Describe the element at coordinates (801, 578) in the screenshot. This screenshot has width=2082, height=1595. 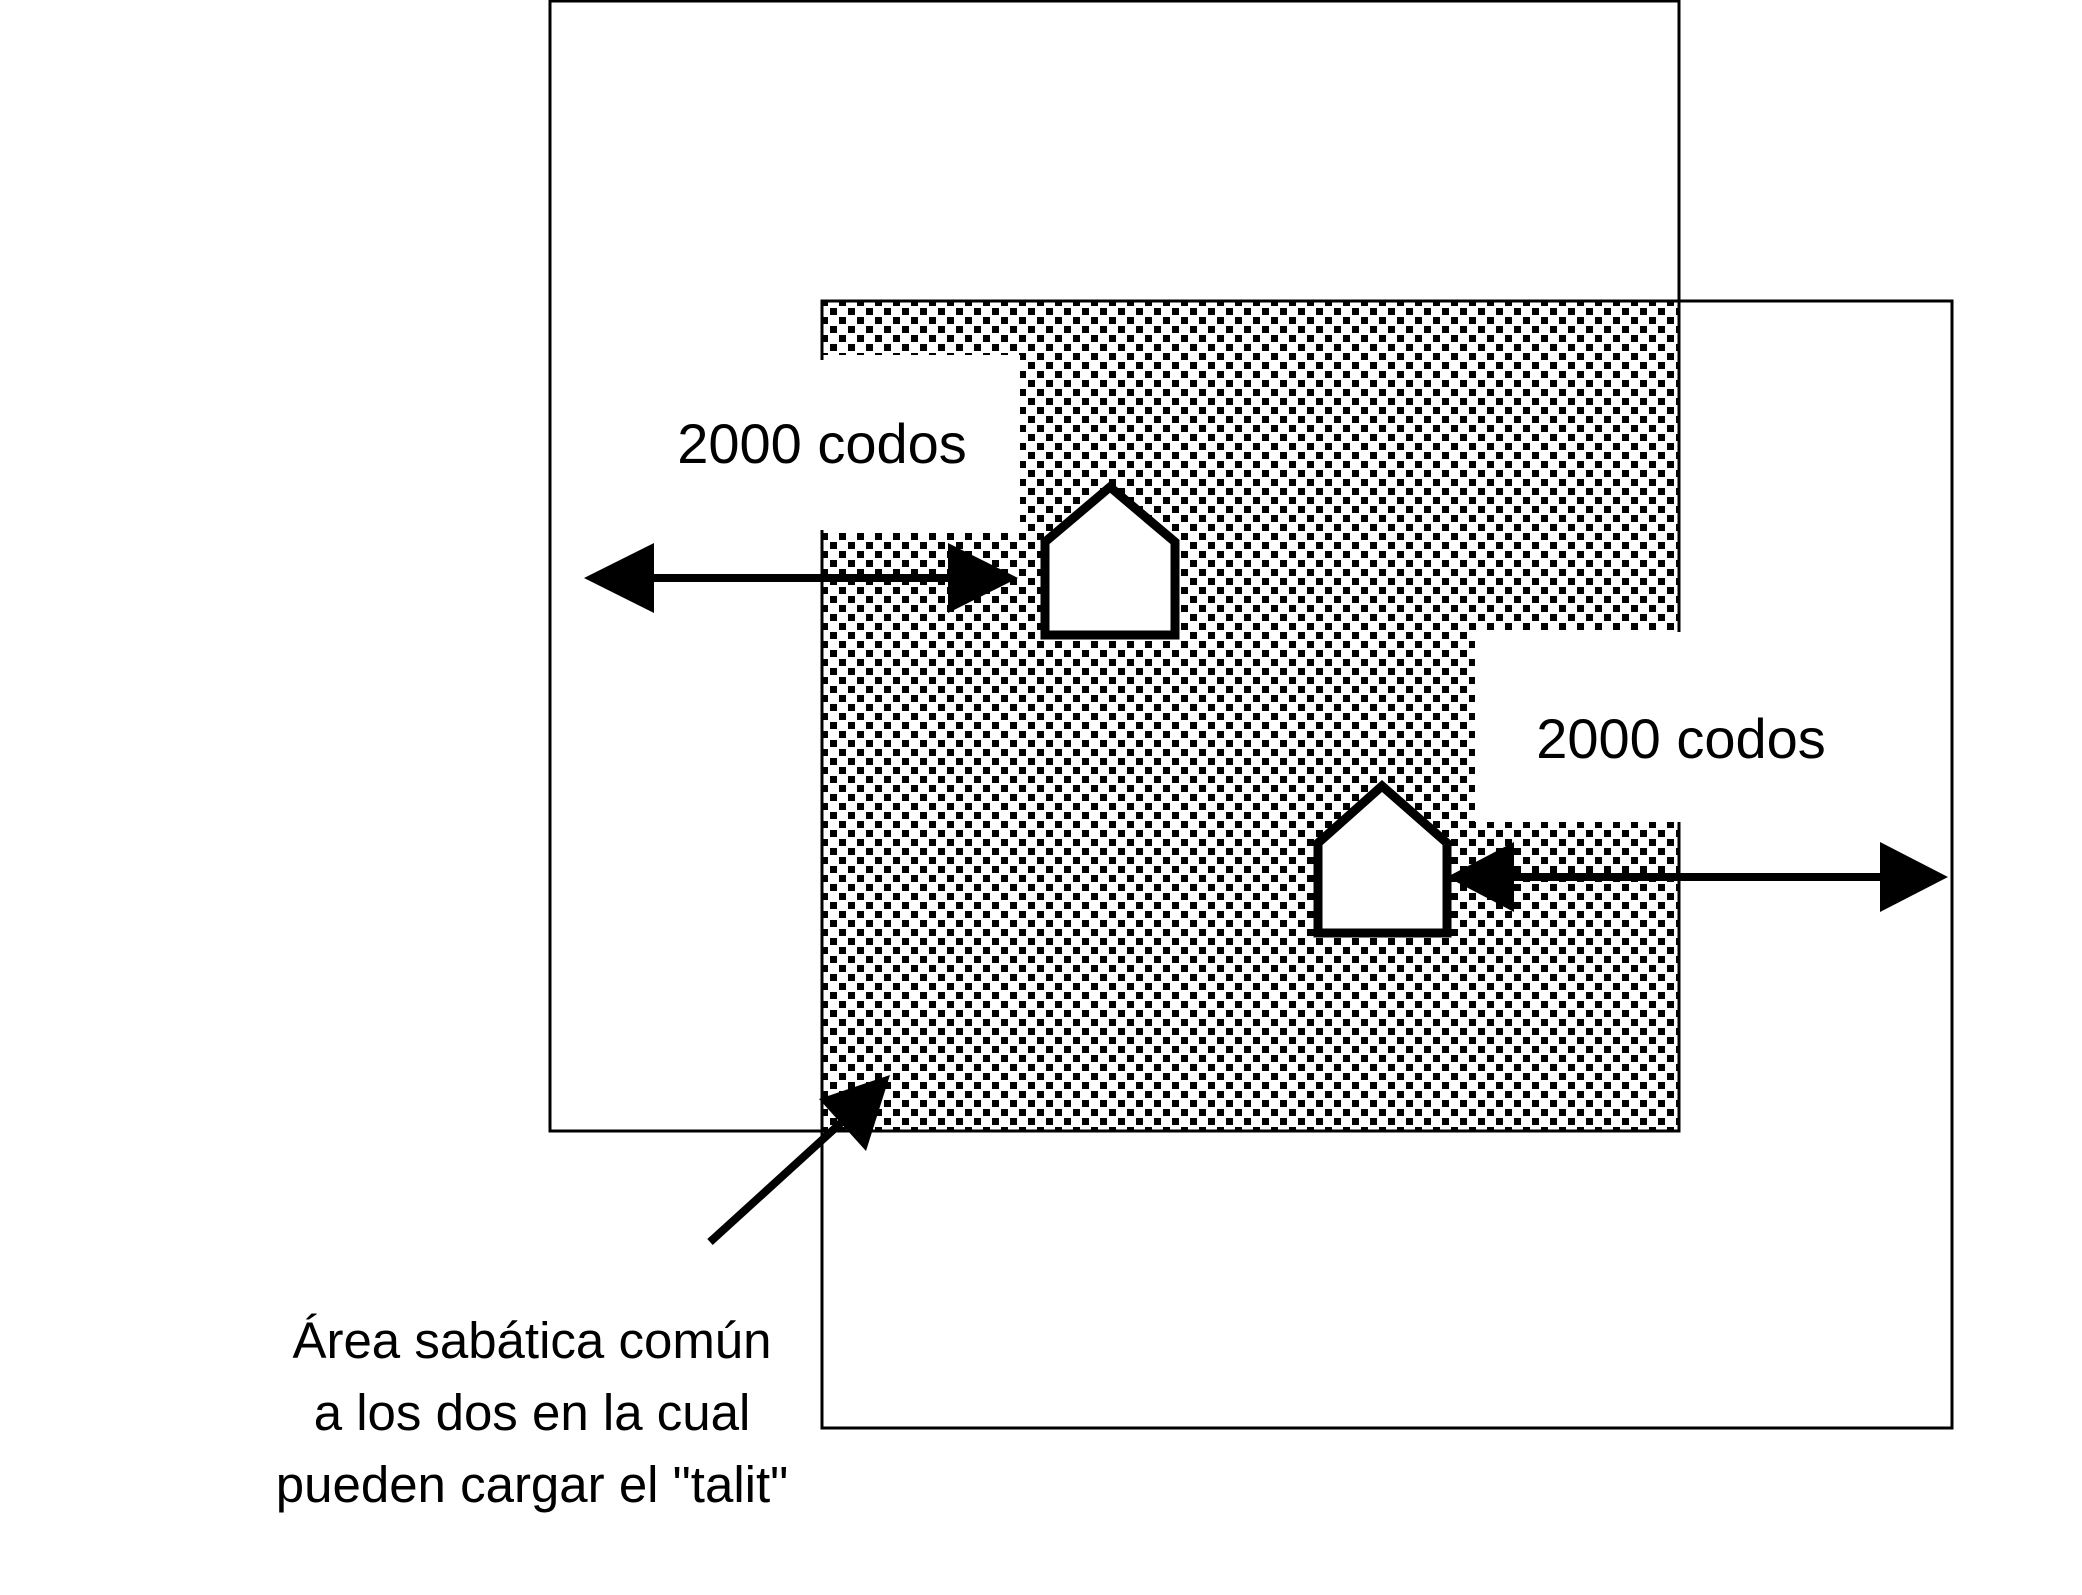
I see `double-arrow-left` at that location.